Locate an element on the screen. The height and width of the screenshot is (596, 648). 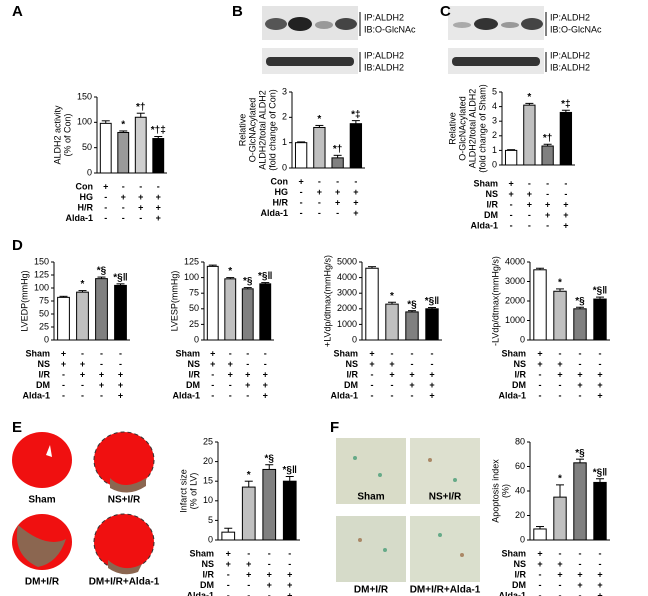
y-tick-label: 150 is located at coordinates (41, 261).